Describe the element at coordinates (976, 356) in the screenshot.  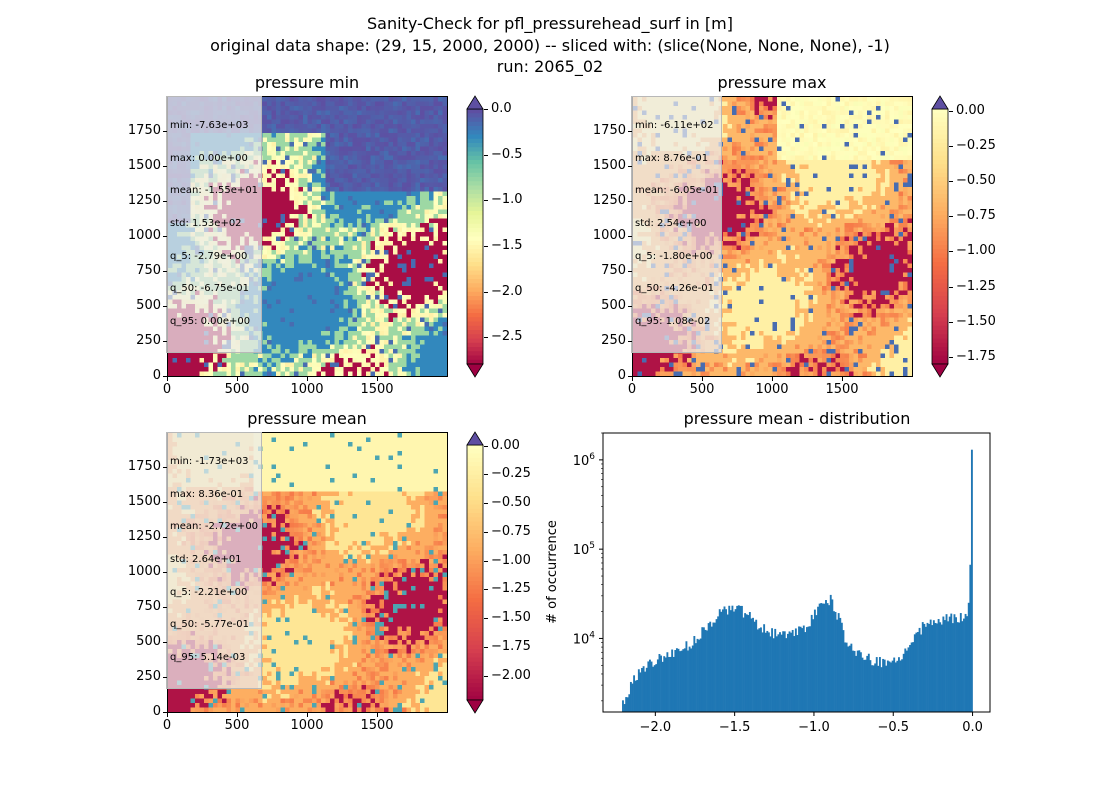
I see `colorbar-tick-label: −1.75` at that location.